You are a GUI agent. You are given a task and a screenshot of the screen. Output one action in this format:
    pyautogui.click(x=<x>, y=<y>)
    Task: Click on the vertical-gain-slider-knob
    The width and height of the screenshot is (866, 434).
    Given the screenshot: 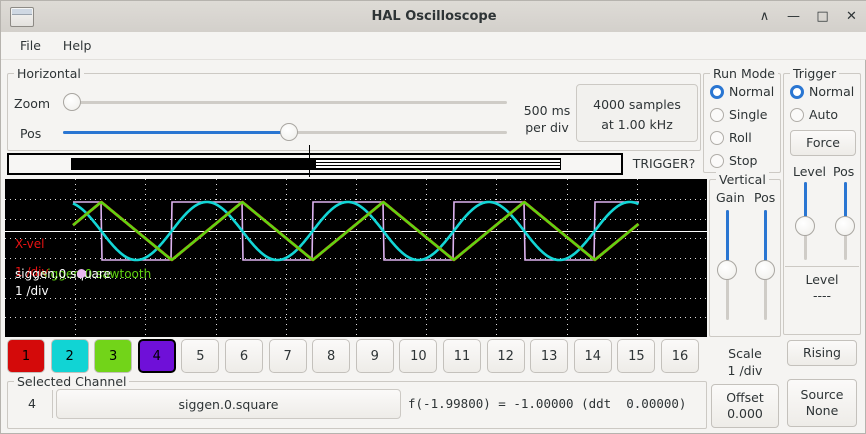 What is the action you would take?
    pyautogui.click(x=727, y=270)
    